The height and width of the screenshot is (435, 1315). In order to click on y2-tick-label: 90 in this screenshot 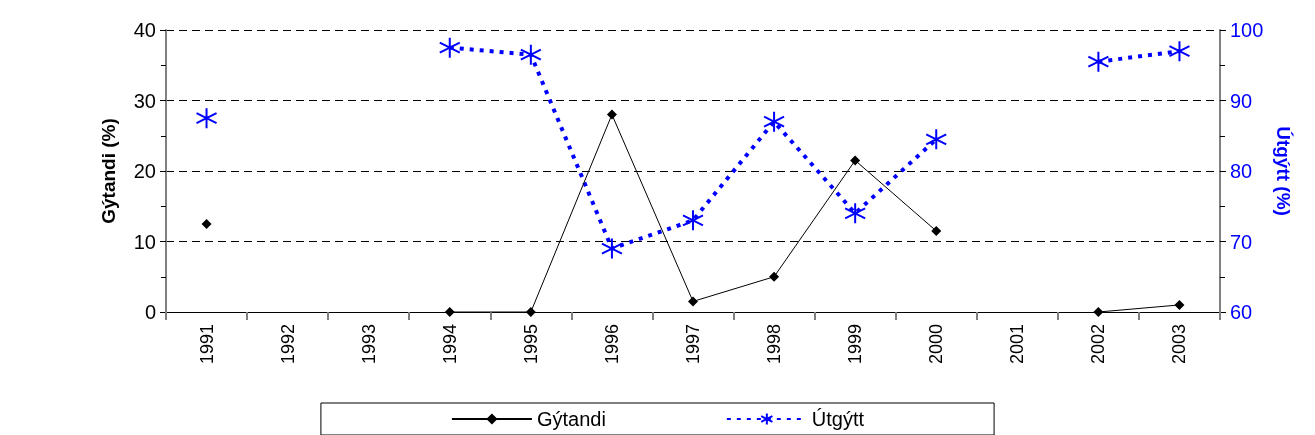, I will do `click(1241, 100)`.